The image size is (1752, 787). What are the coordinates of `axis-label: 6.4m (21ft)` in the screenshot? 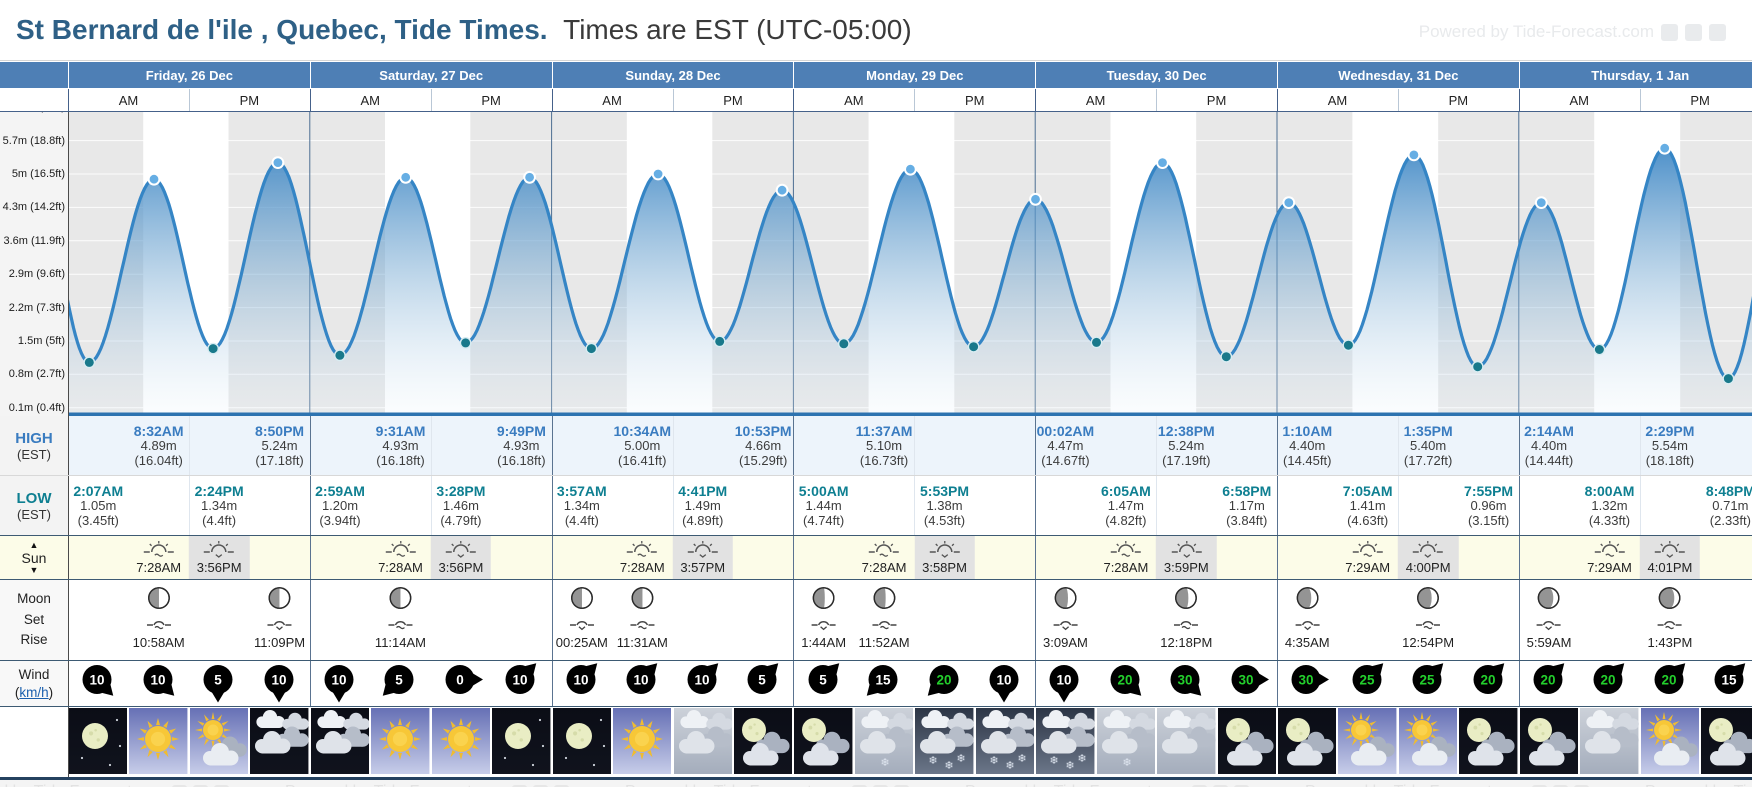 It's located at (38, 112).